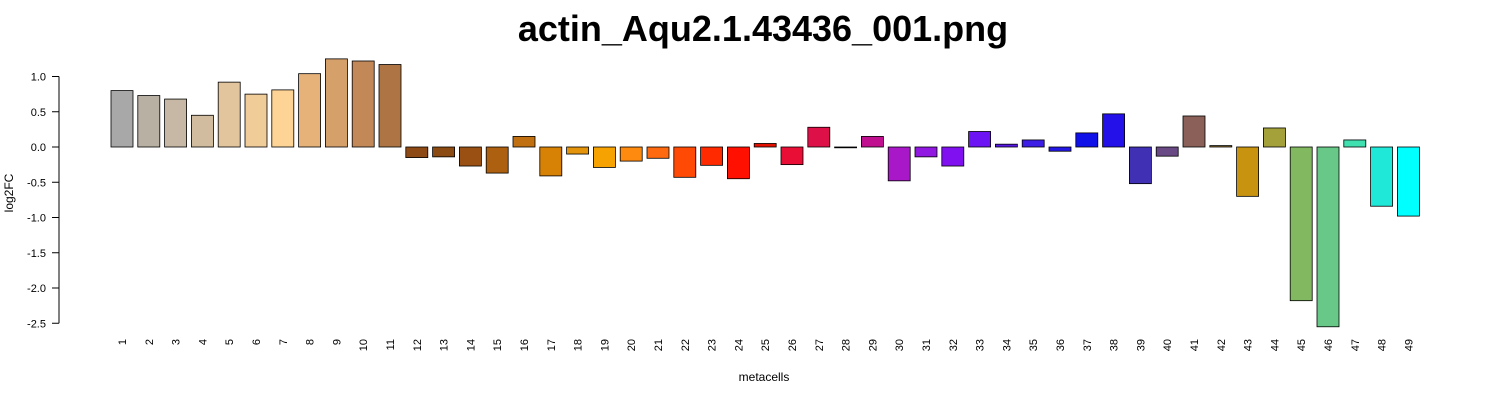  What do you see at coordinates (203, 342) in the screenshot?
I see `x-tick-label: 4` at bounding box center [203, 342].